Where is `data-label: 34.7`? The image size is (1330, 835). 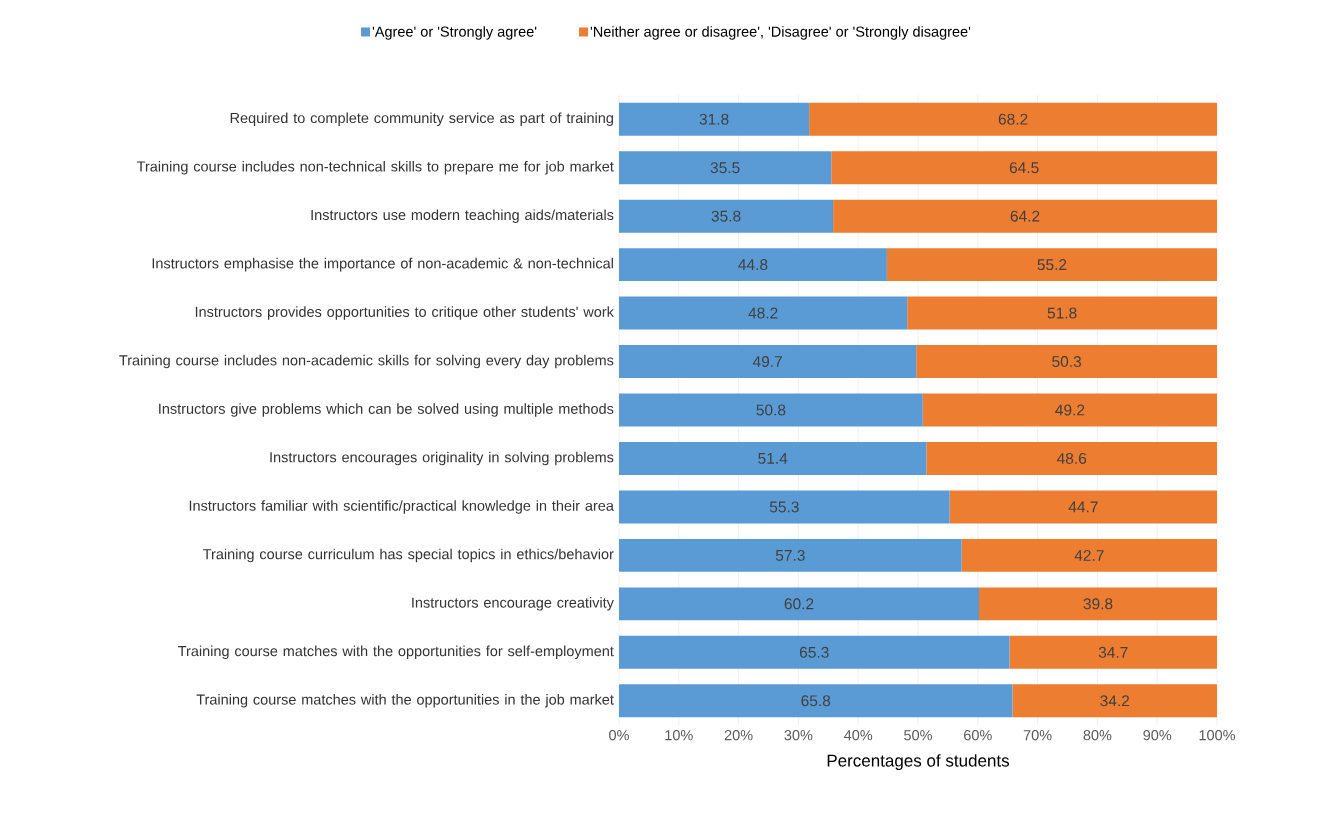 data-label: 34.7 is located at coordinates (1113, 652).